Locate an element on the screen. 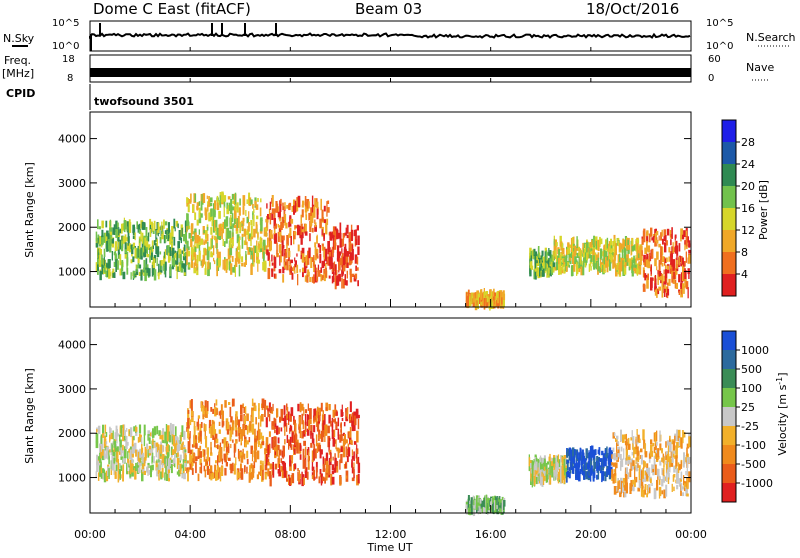 Image resolution: width=800 pixels, height=558 pixels. time-tick-label: 00:00 is located at coordinates (691, 534).